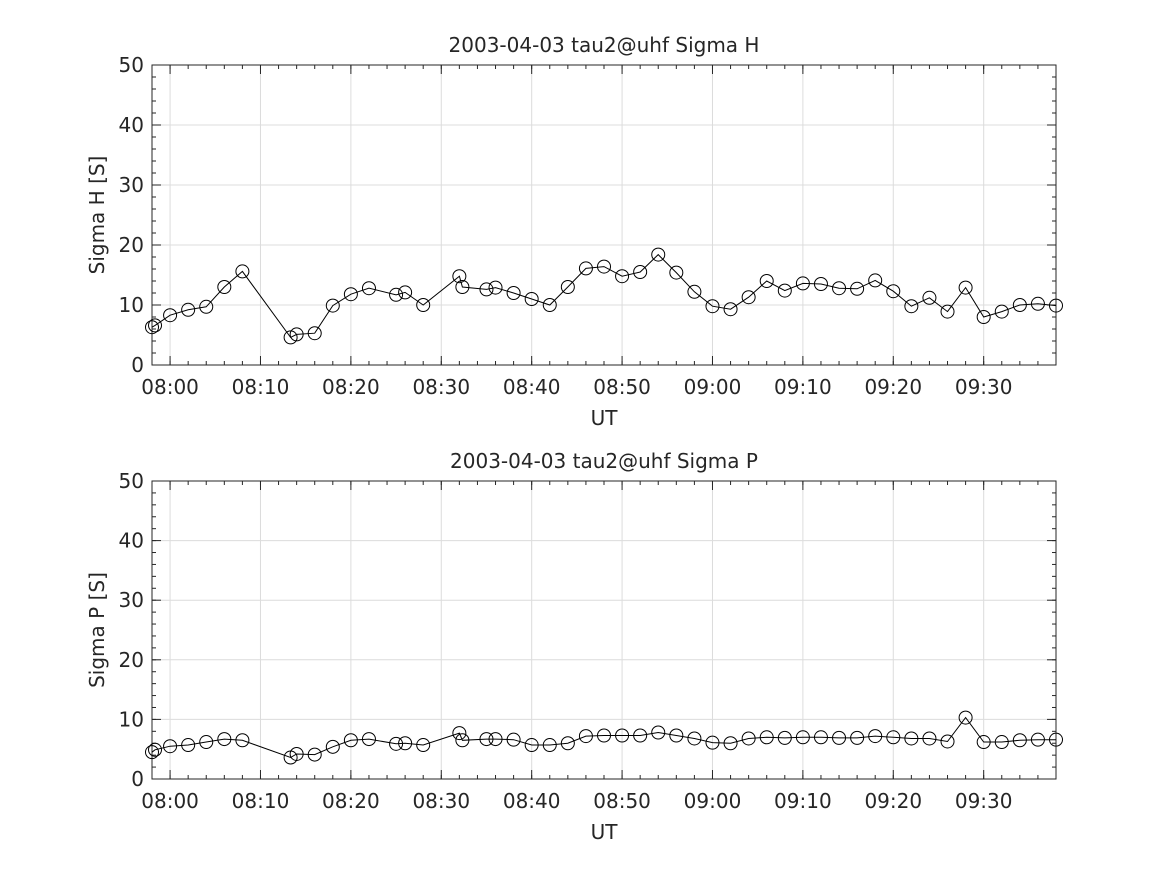 The height and width of the screenshot is (879, 1167). I want to click on chart-title: 2003-04-03 tau2@uhf Sigma P, so click(604, 461).